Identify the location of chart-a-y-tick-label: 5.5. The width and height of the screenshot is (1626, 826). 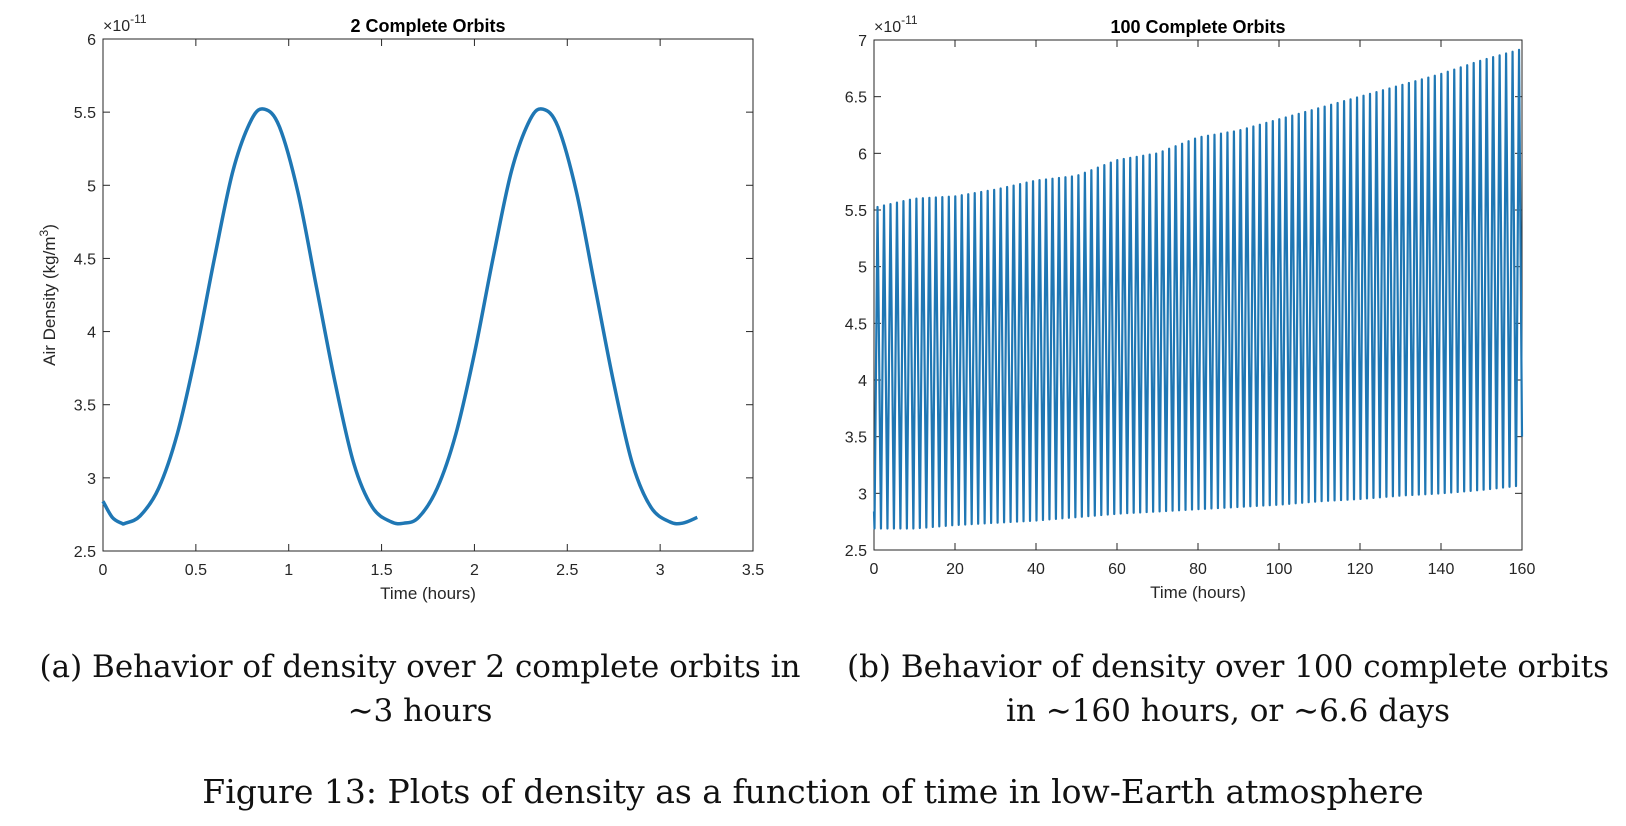
(85, 113).